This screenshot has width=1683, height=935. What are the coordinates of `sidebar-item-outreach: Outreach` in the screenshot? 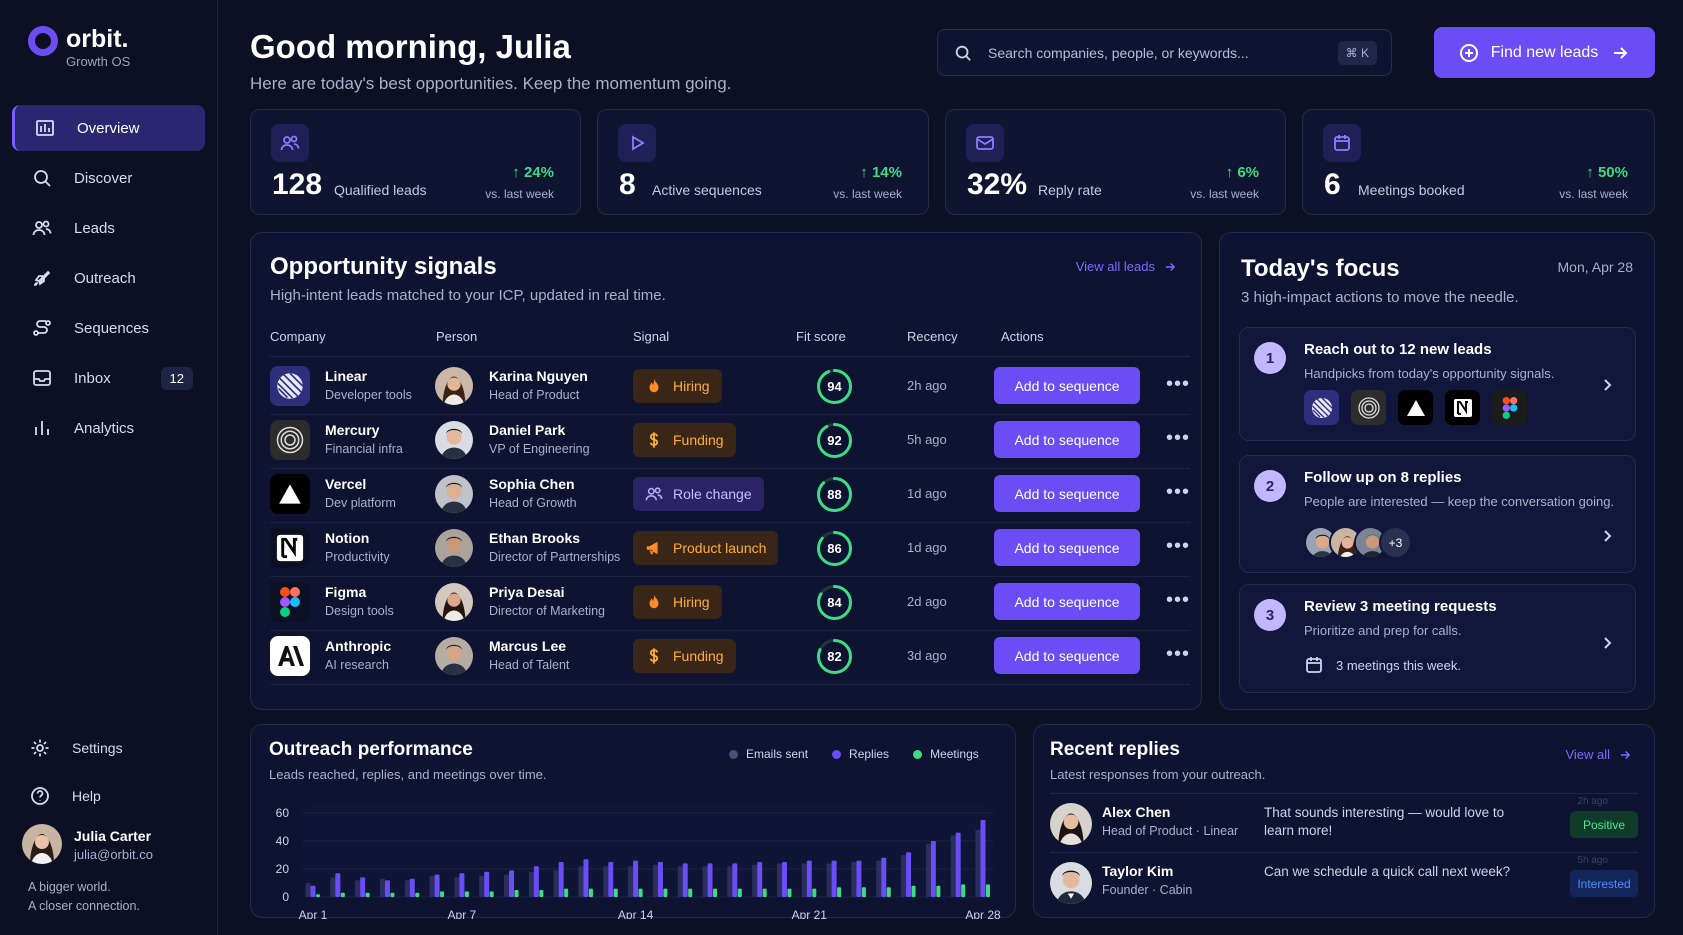 It's located at (108, 278).